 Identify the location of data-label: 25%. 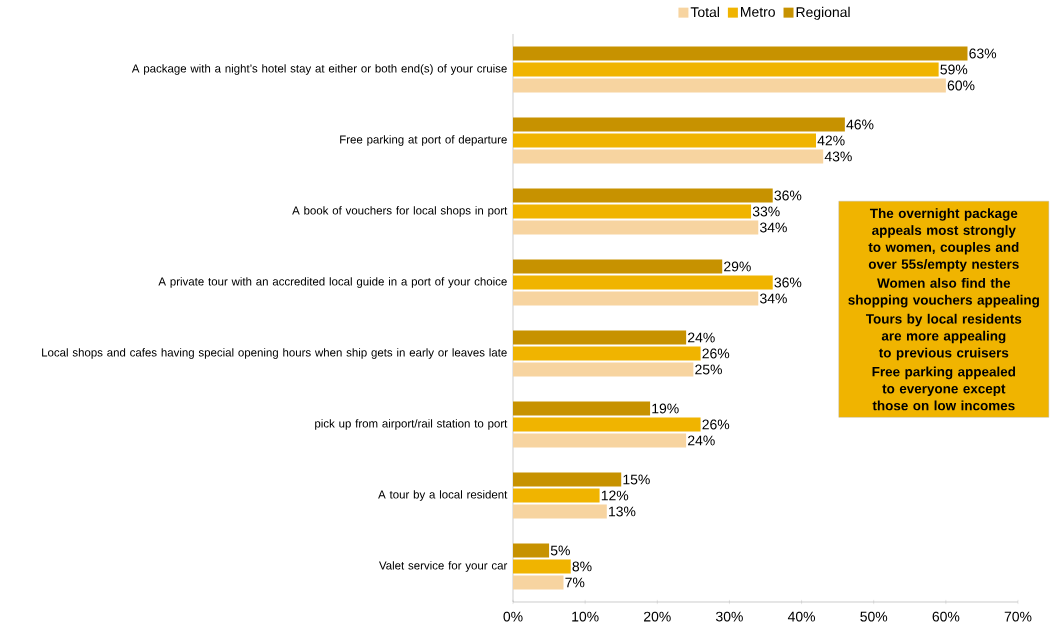
(708, 369).